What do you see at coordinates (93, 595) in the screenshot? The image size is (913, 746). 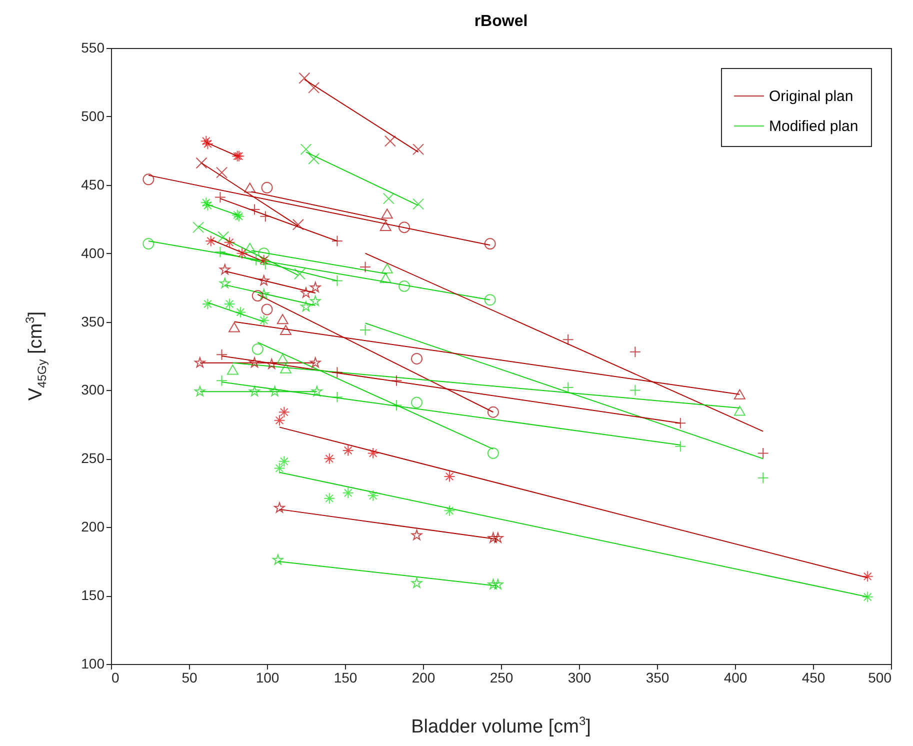 I see `y-tick-label: 150` at bounding box center [93, 595].